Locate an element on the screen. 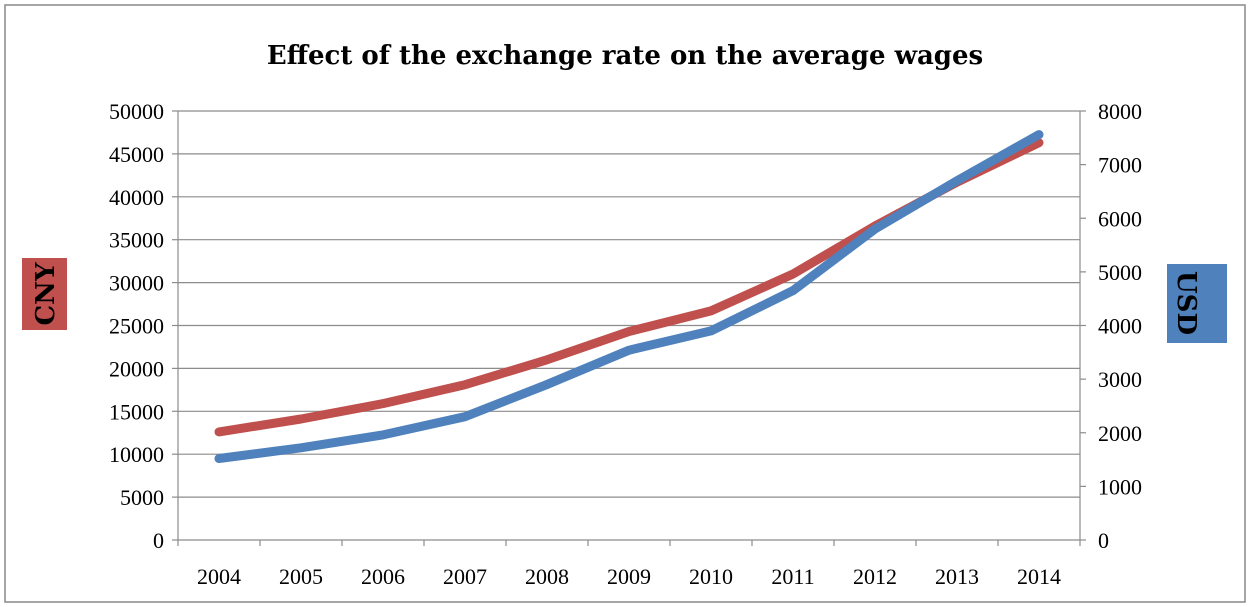  left-tick-label: 40000 is located at coordinates (136, 197).